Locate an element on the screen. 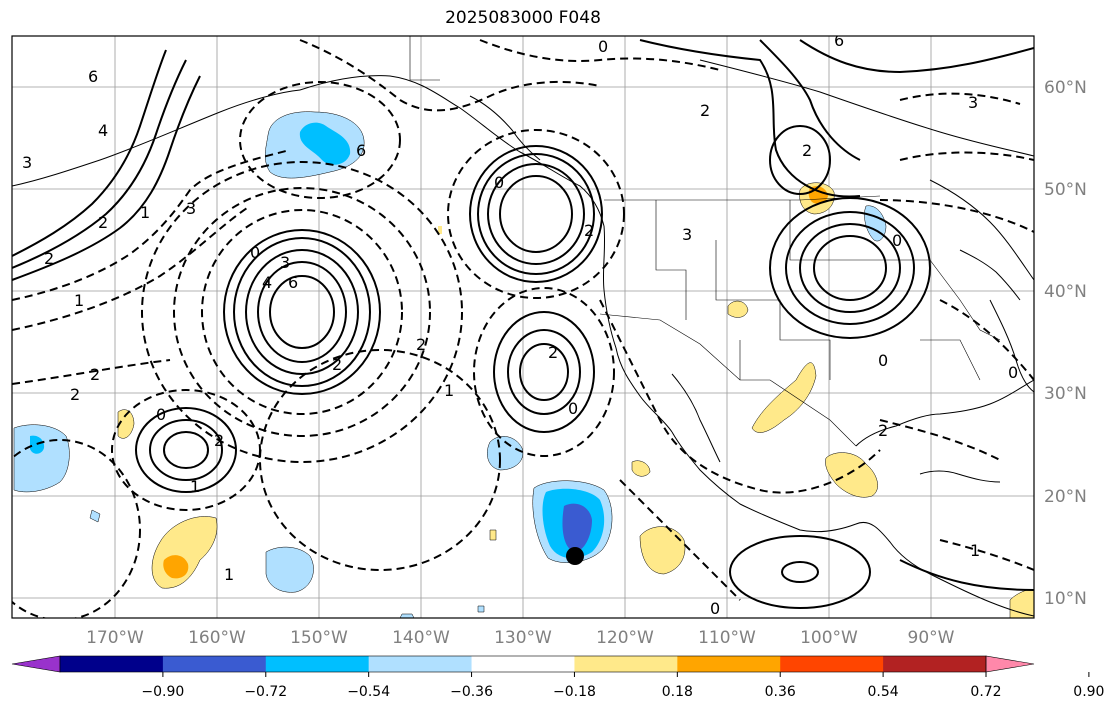  storm-center-marker is located at coordinates (575, 556).